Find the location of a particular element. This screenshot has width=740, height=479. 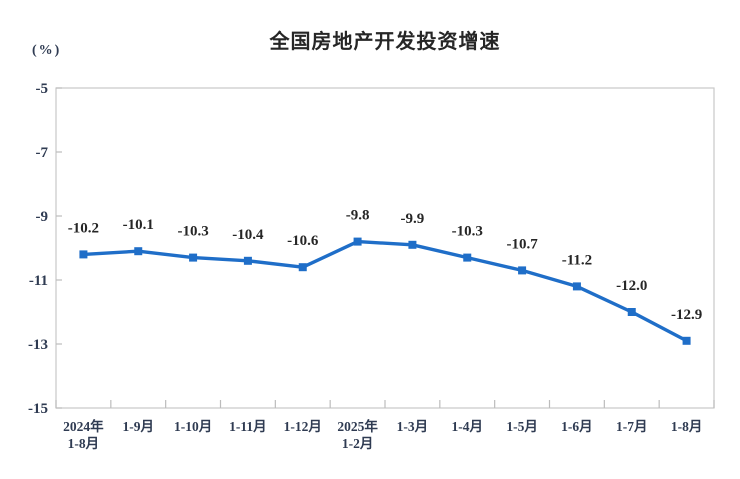

data-point-label: -12.0 is located at coordinates (631, 286).